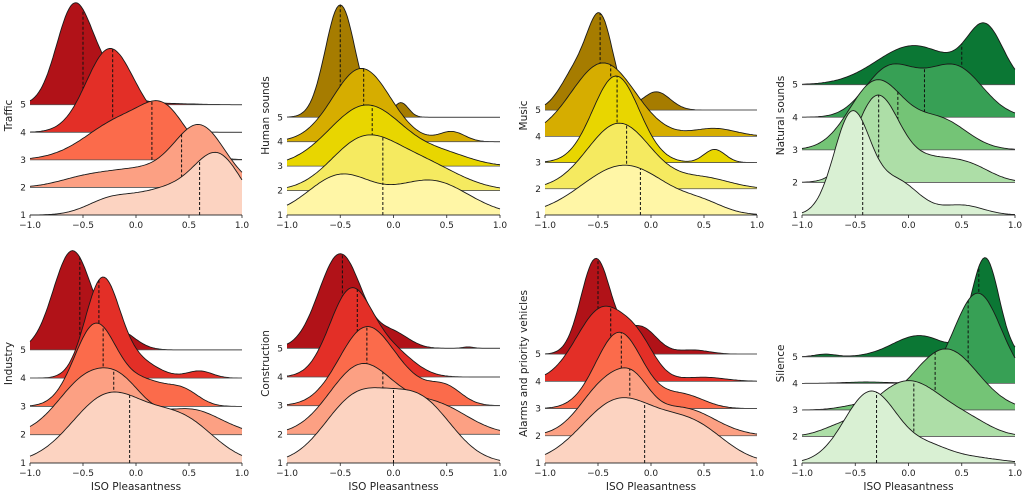 This screenshot has height=492, width=1024. I want to click on ridgeline-panel: −1.0 −0.5 0.0 0.5 1.0 1 2 3 4 5 Natural sounds, so click(899, 126).